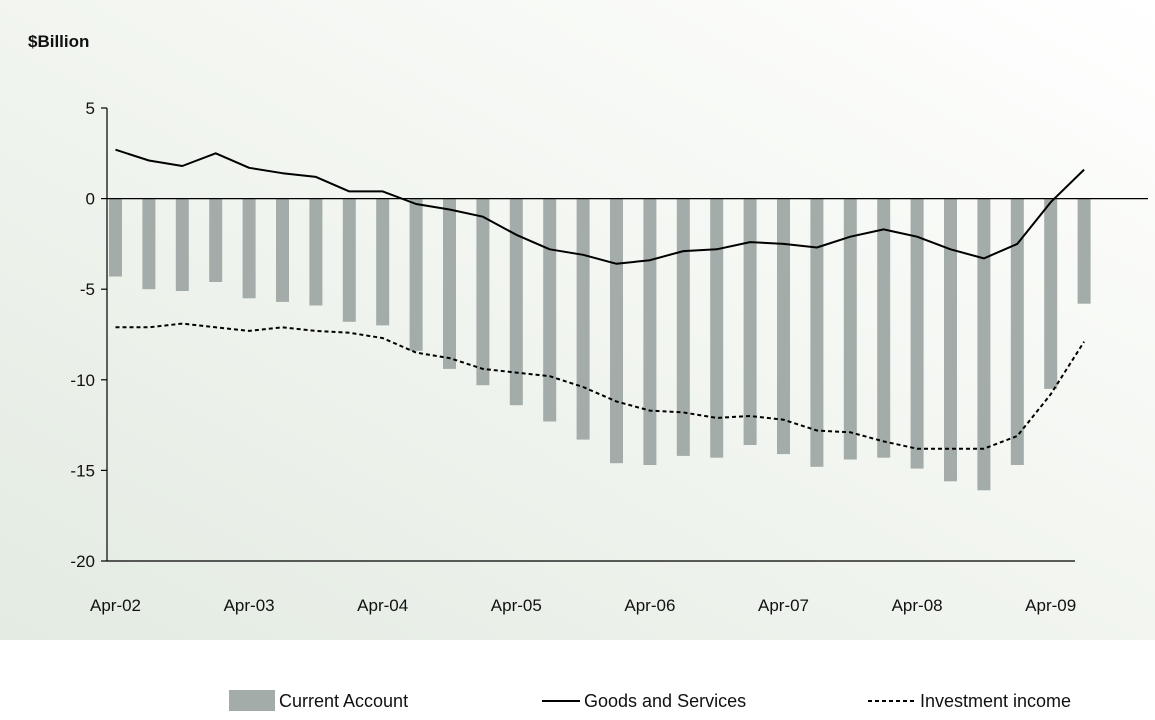 This screenshot has height=720, width=1155. I want to click on line-goods-and-services, so click(600, 206).